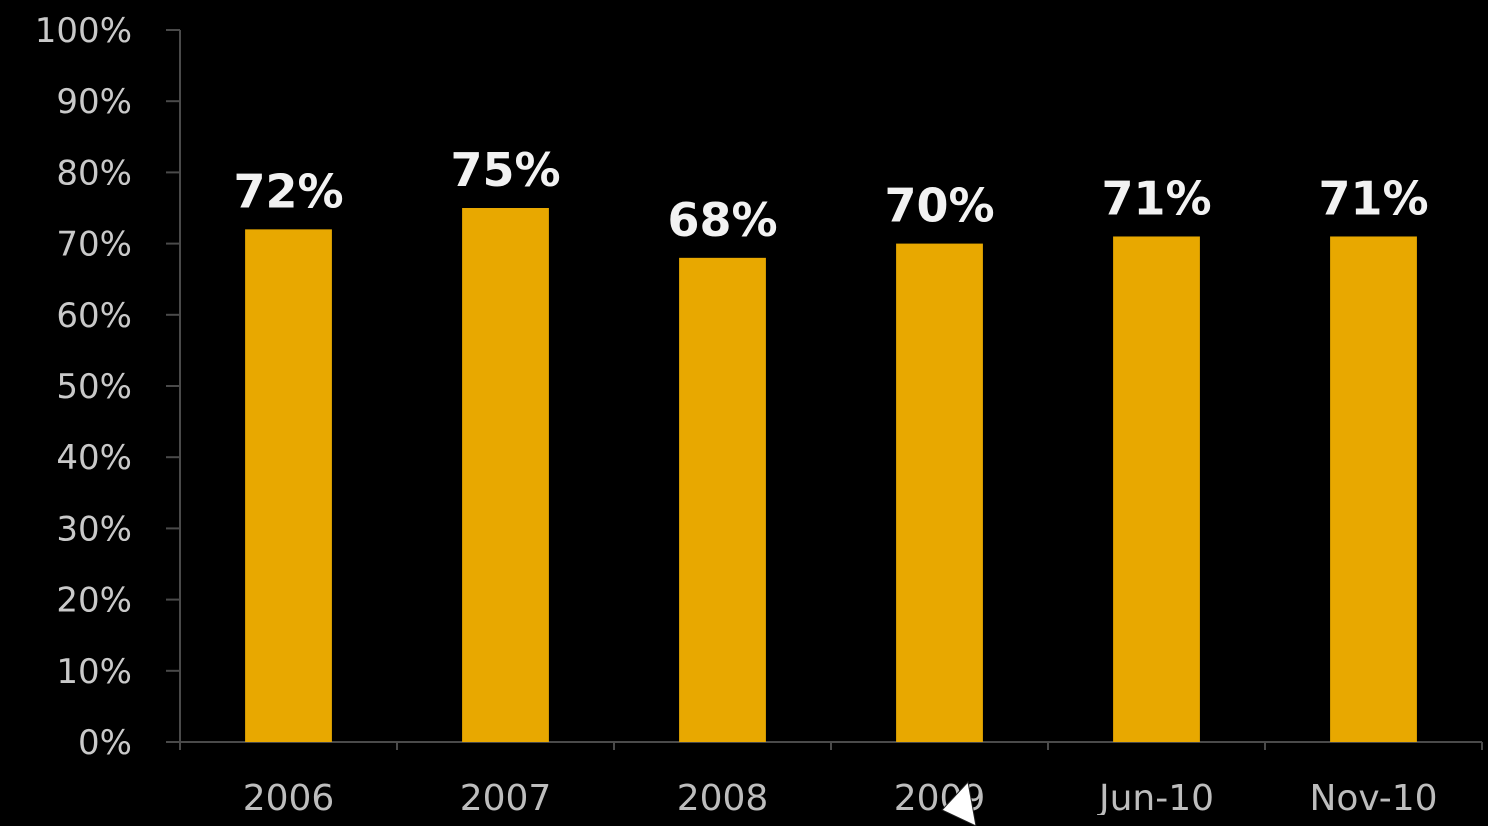 The width and height of the screenshot is (1488, 826). What do you see at coordinates (94, 529) in the screenshot?
I see `y-tick-label: 30%` at bounding box center [94, 529].